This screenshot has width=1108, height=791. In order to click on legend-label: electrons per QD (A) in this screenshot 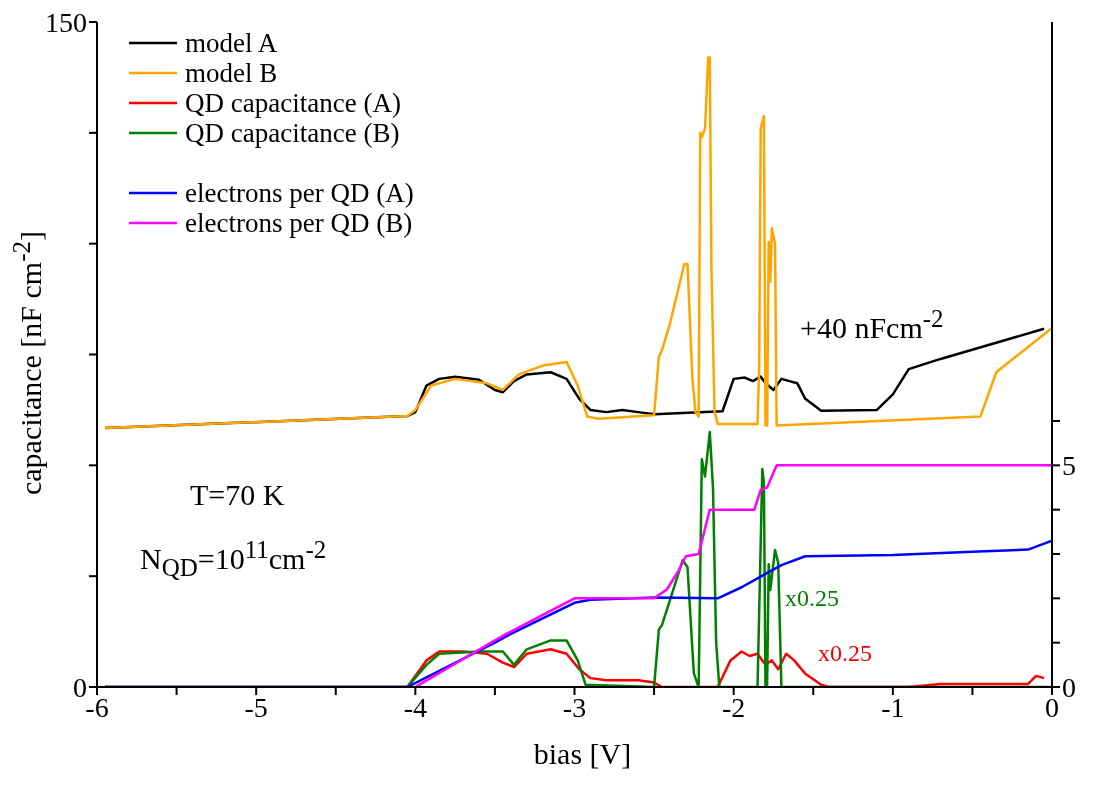, I will do `click(299, 193)`.